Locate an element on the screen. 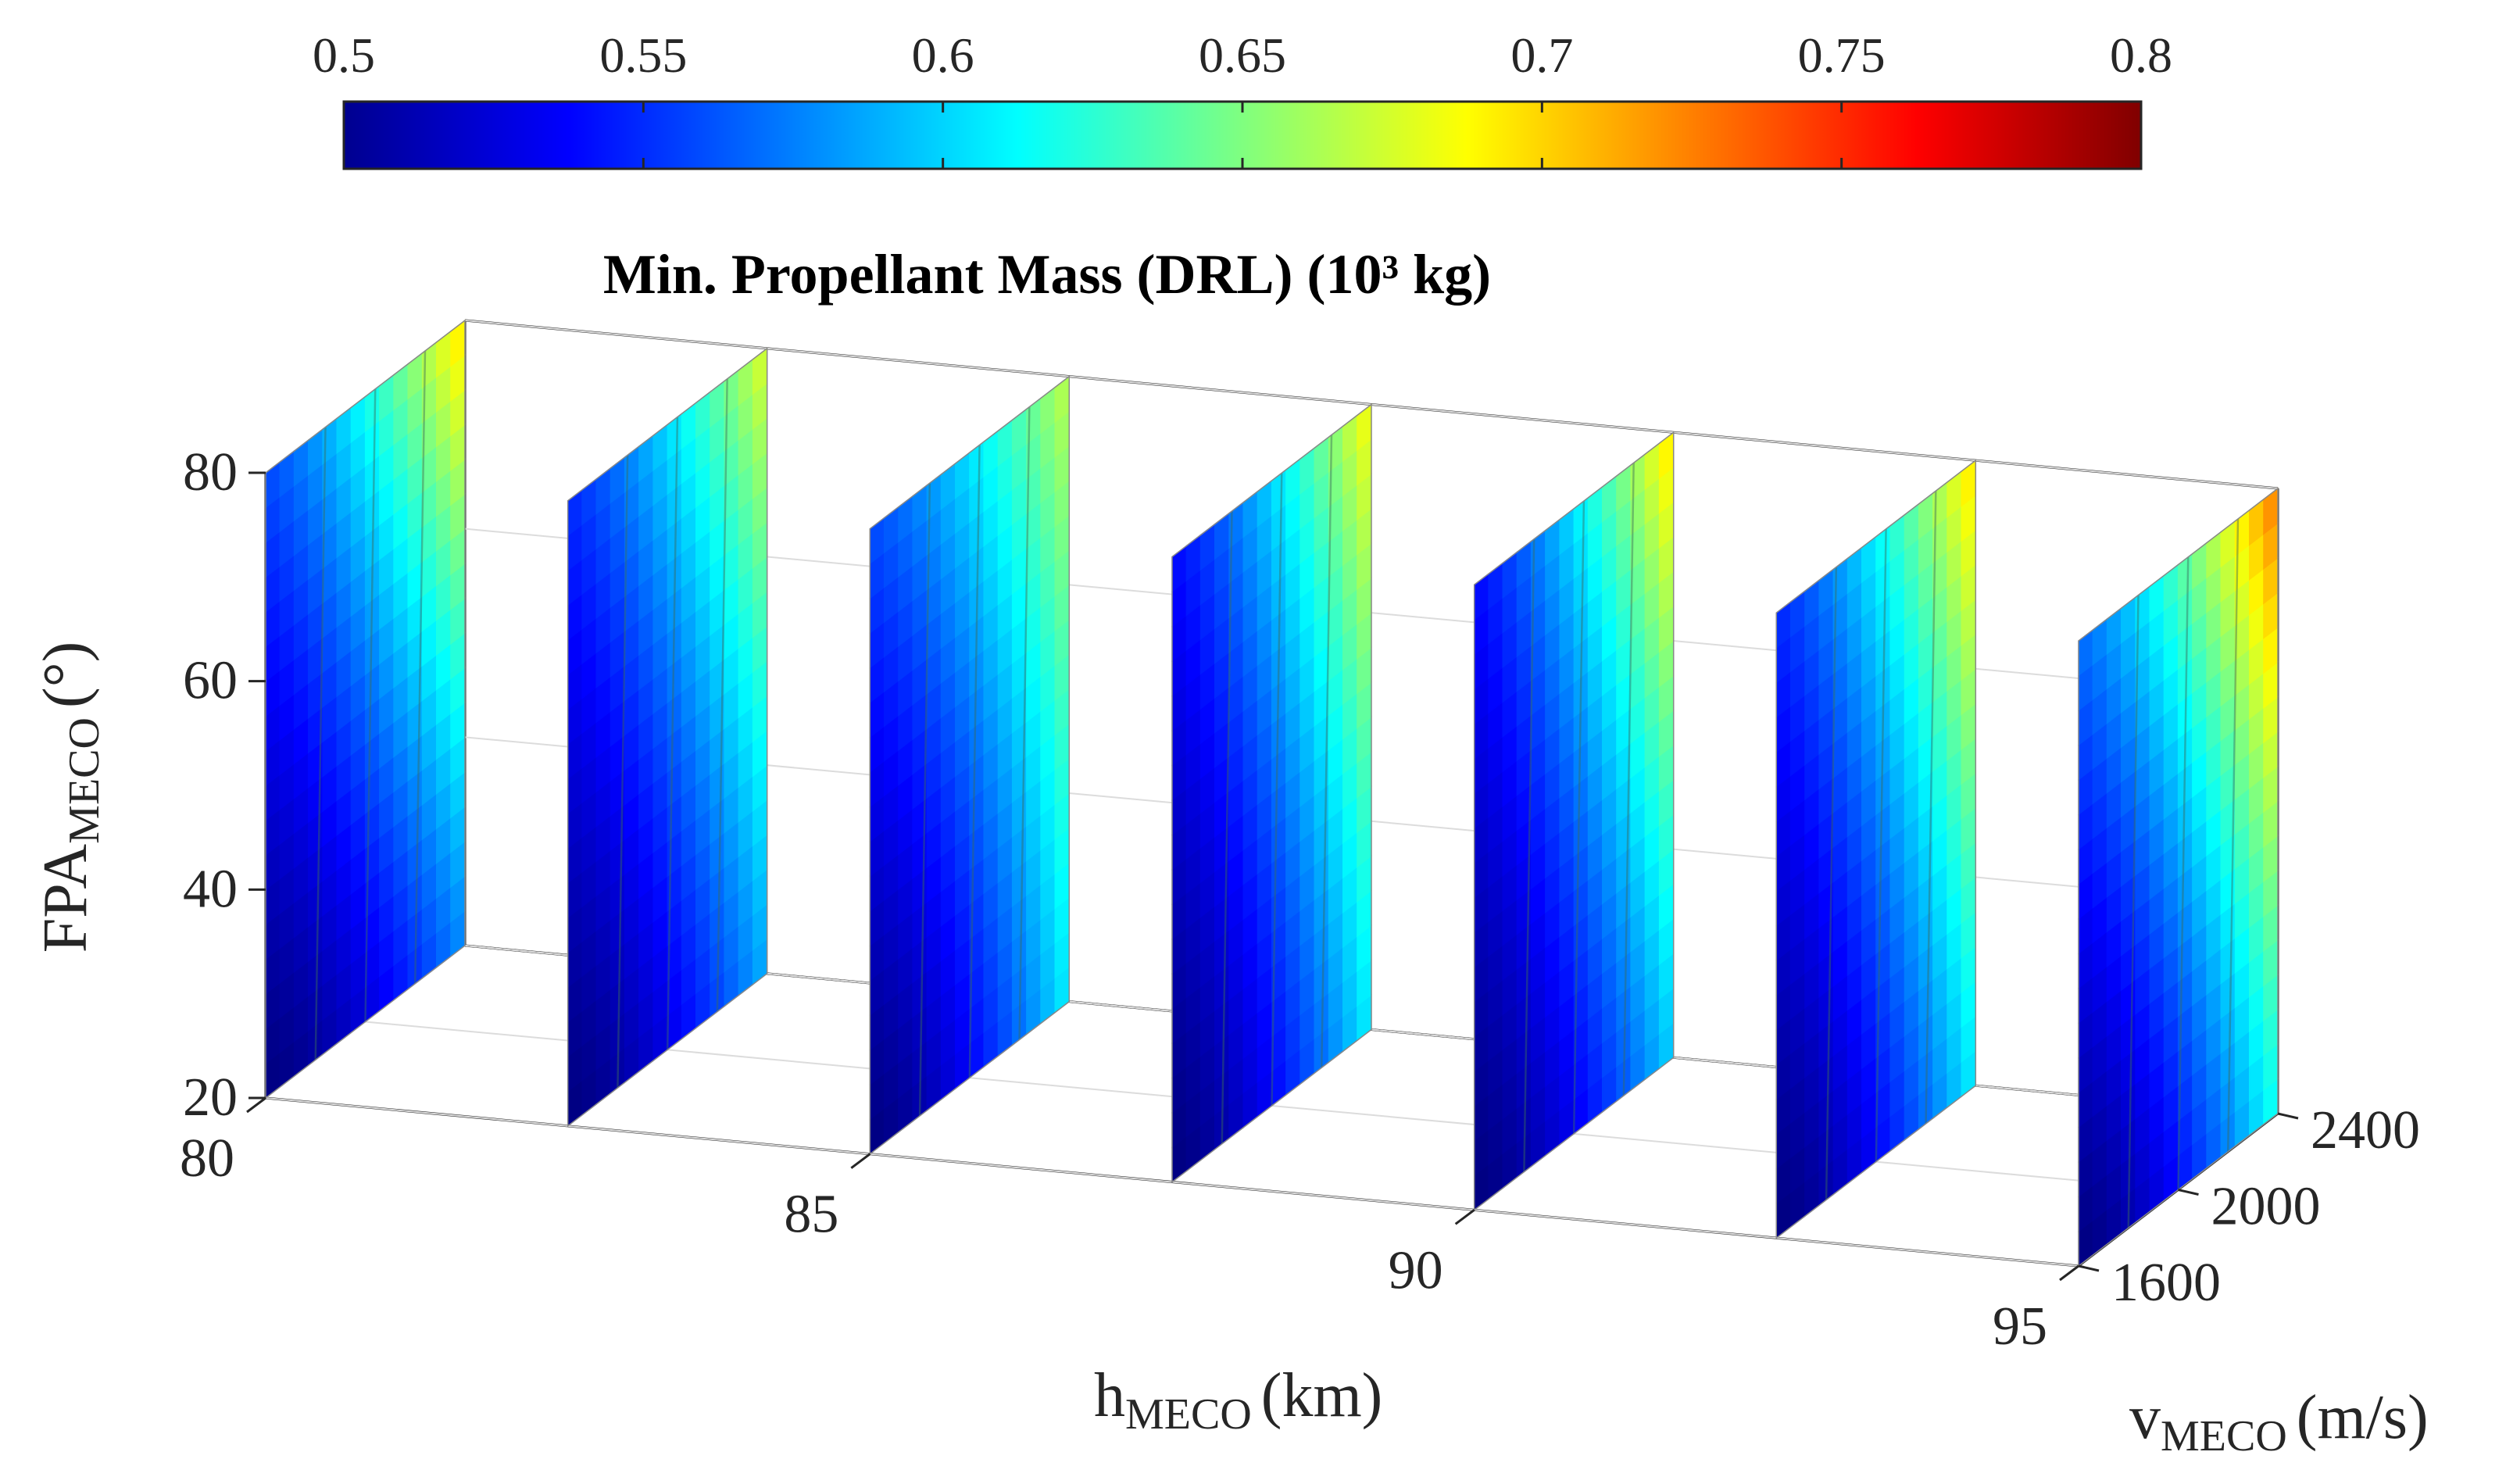  z-tick-label: 40 is located at coordinates (211, 889).